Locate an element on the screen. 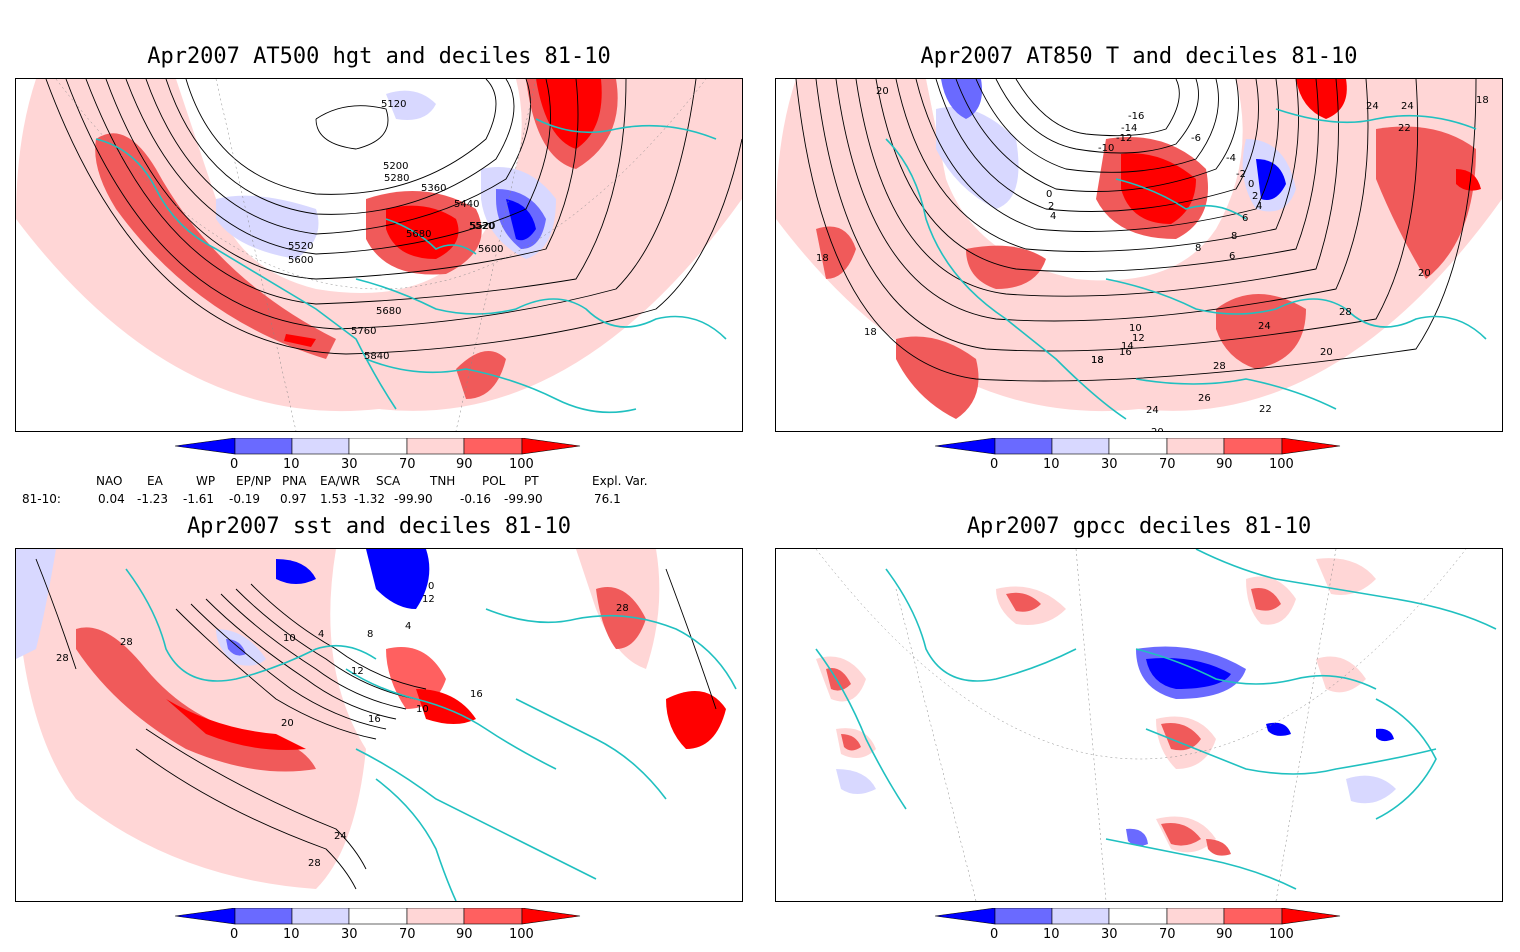  index-value: -1.23 is located at coordinates (153, 499).